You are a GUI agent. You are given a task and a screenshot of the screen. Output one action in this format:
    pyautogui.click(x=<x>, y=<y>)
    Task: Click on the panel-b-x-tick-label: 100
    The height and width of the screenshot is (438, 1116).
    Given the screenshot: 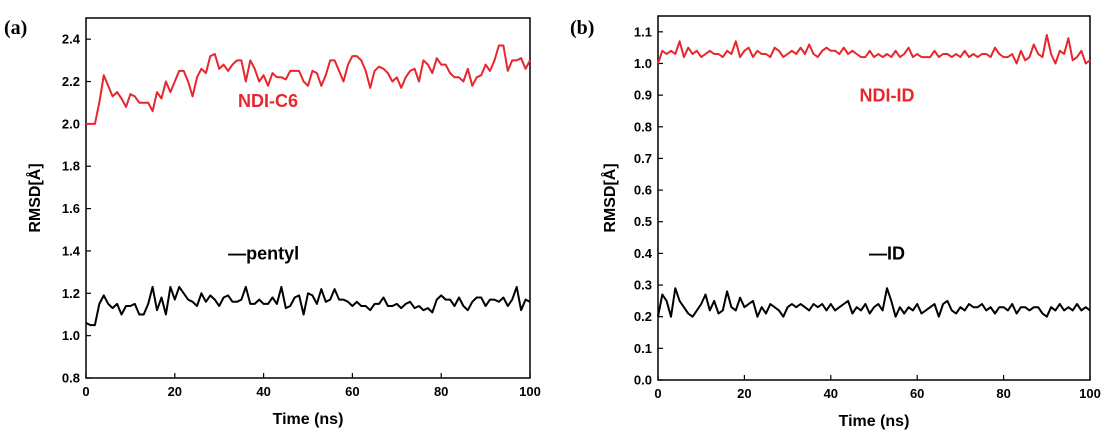 What is the action you would take?
    pyautogui.click(x=1090, y=393)
    